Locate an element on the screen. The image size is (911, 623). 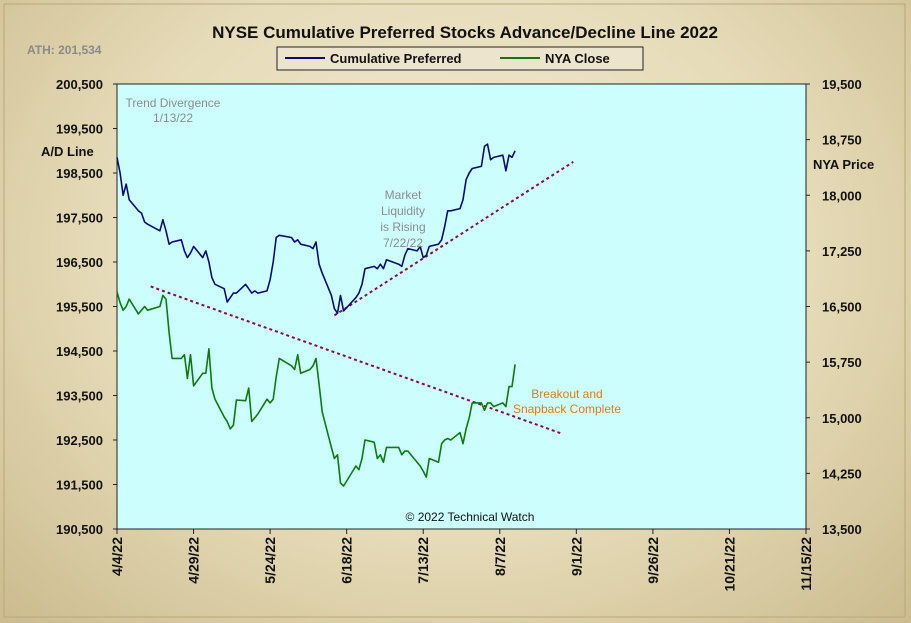
series-line-nya-close is located at coordinates (316, 389).